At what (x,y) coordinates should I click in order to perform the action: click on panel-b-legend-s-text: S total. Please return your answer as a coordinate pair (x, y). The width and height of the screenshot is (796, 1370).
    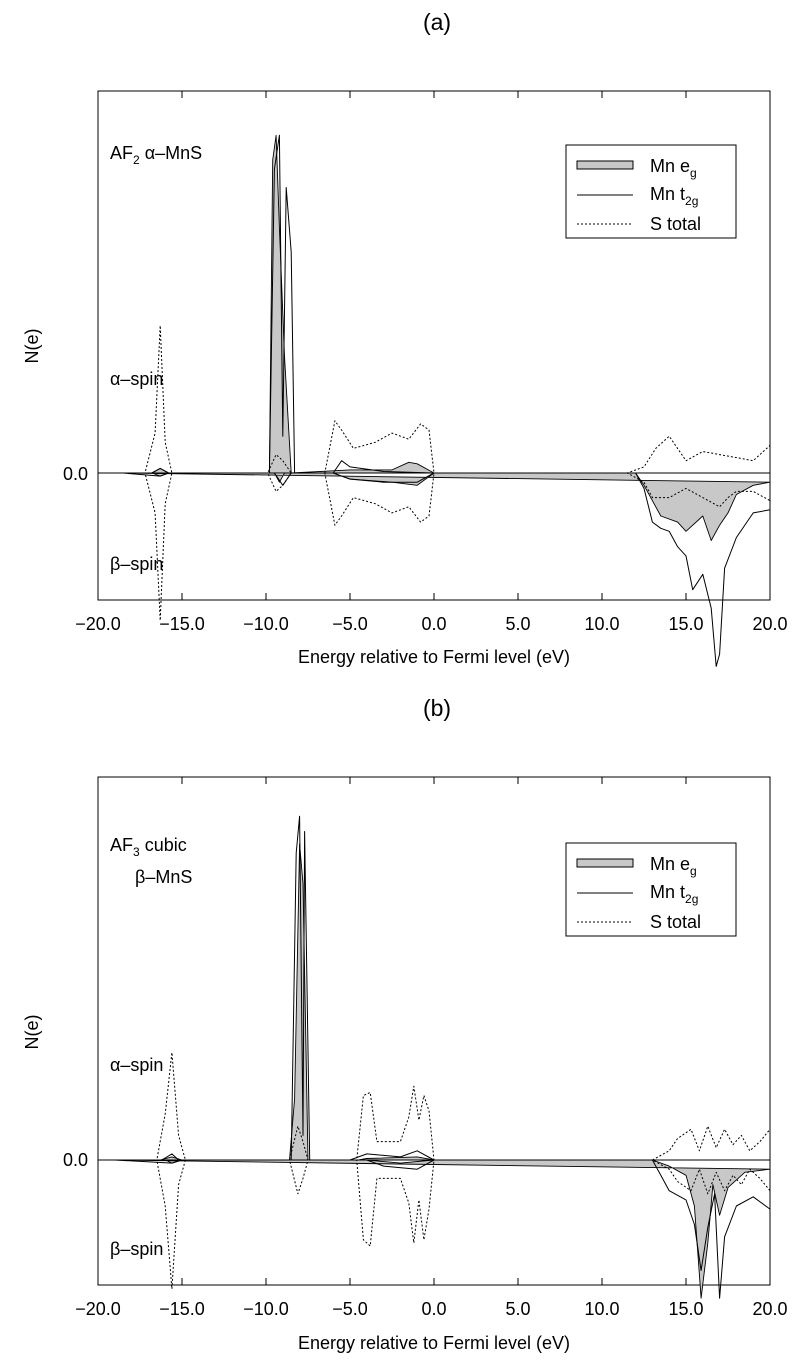
    Looking at the image, I should click on (675, 922).